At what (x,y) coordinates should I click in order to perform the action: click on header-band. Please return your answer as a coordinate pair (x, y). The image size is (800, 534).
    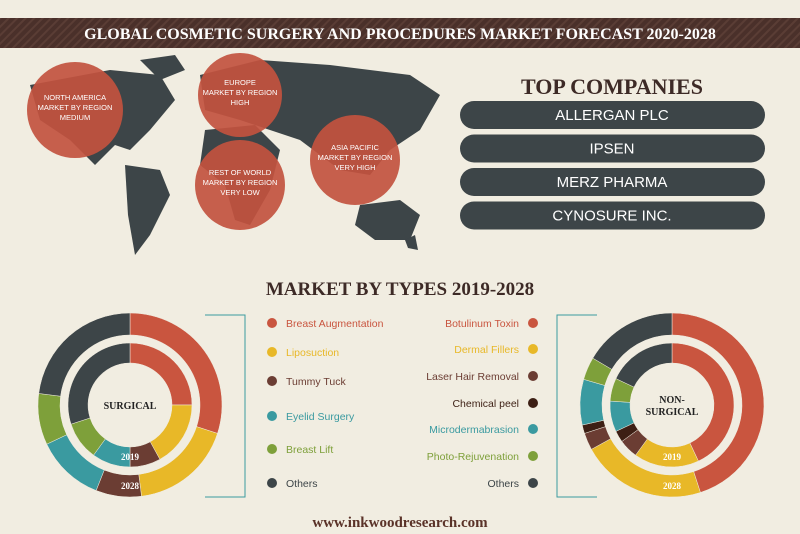
    Looking at the image, I should click on (400, 33).